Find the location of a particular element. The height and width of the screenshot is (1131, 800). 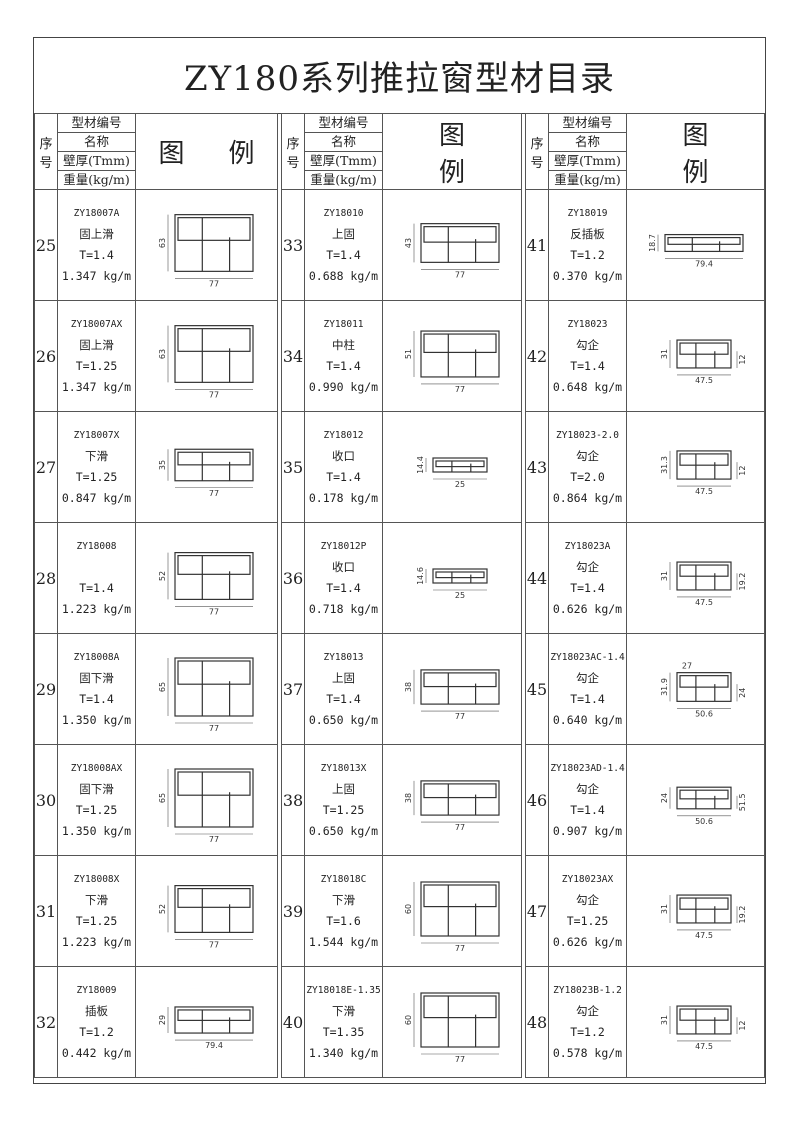

dim-height: 38 is located at coordinates (408, 798).